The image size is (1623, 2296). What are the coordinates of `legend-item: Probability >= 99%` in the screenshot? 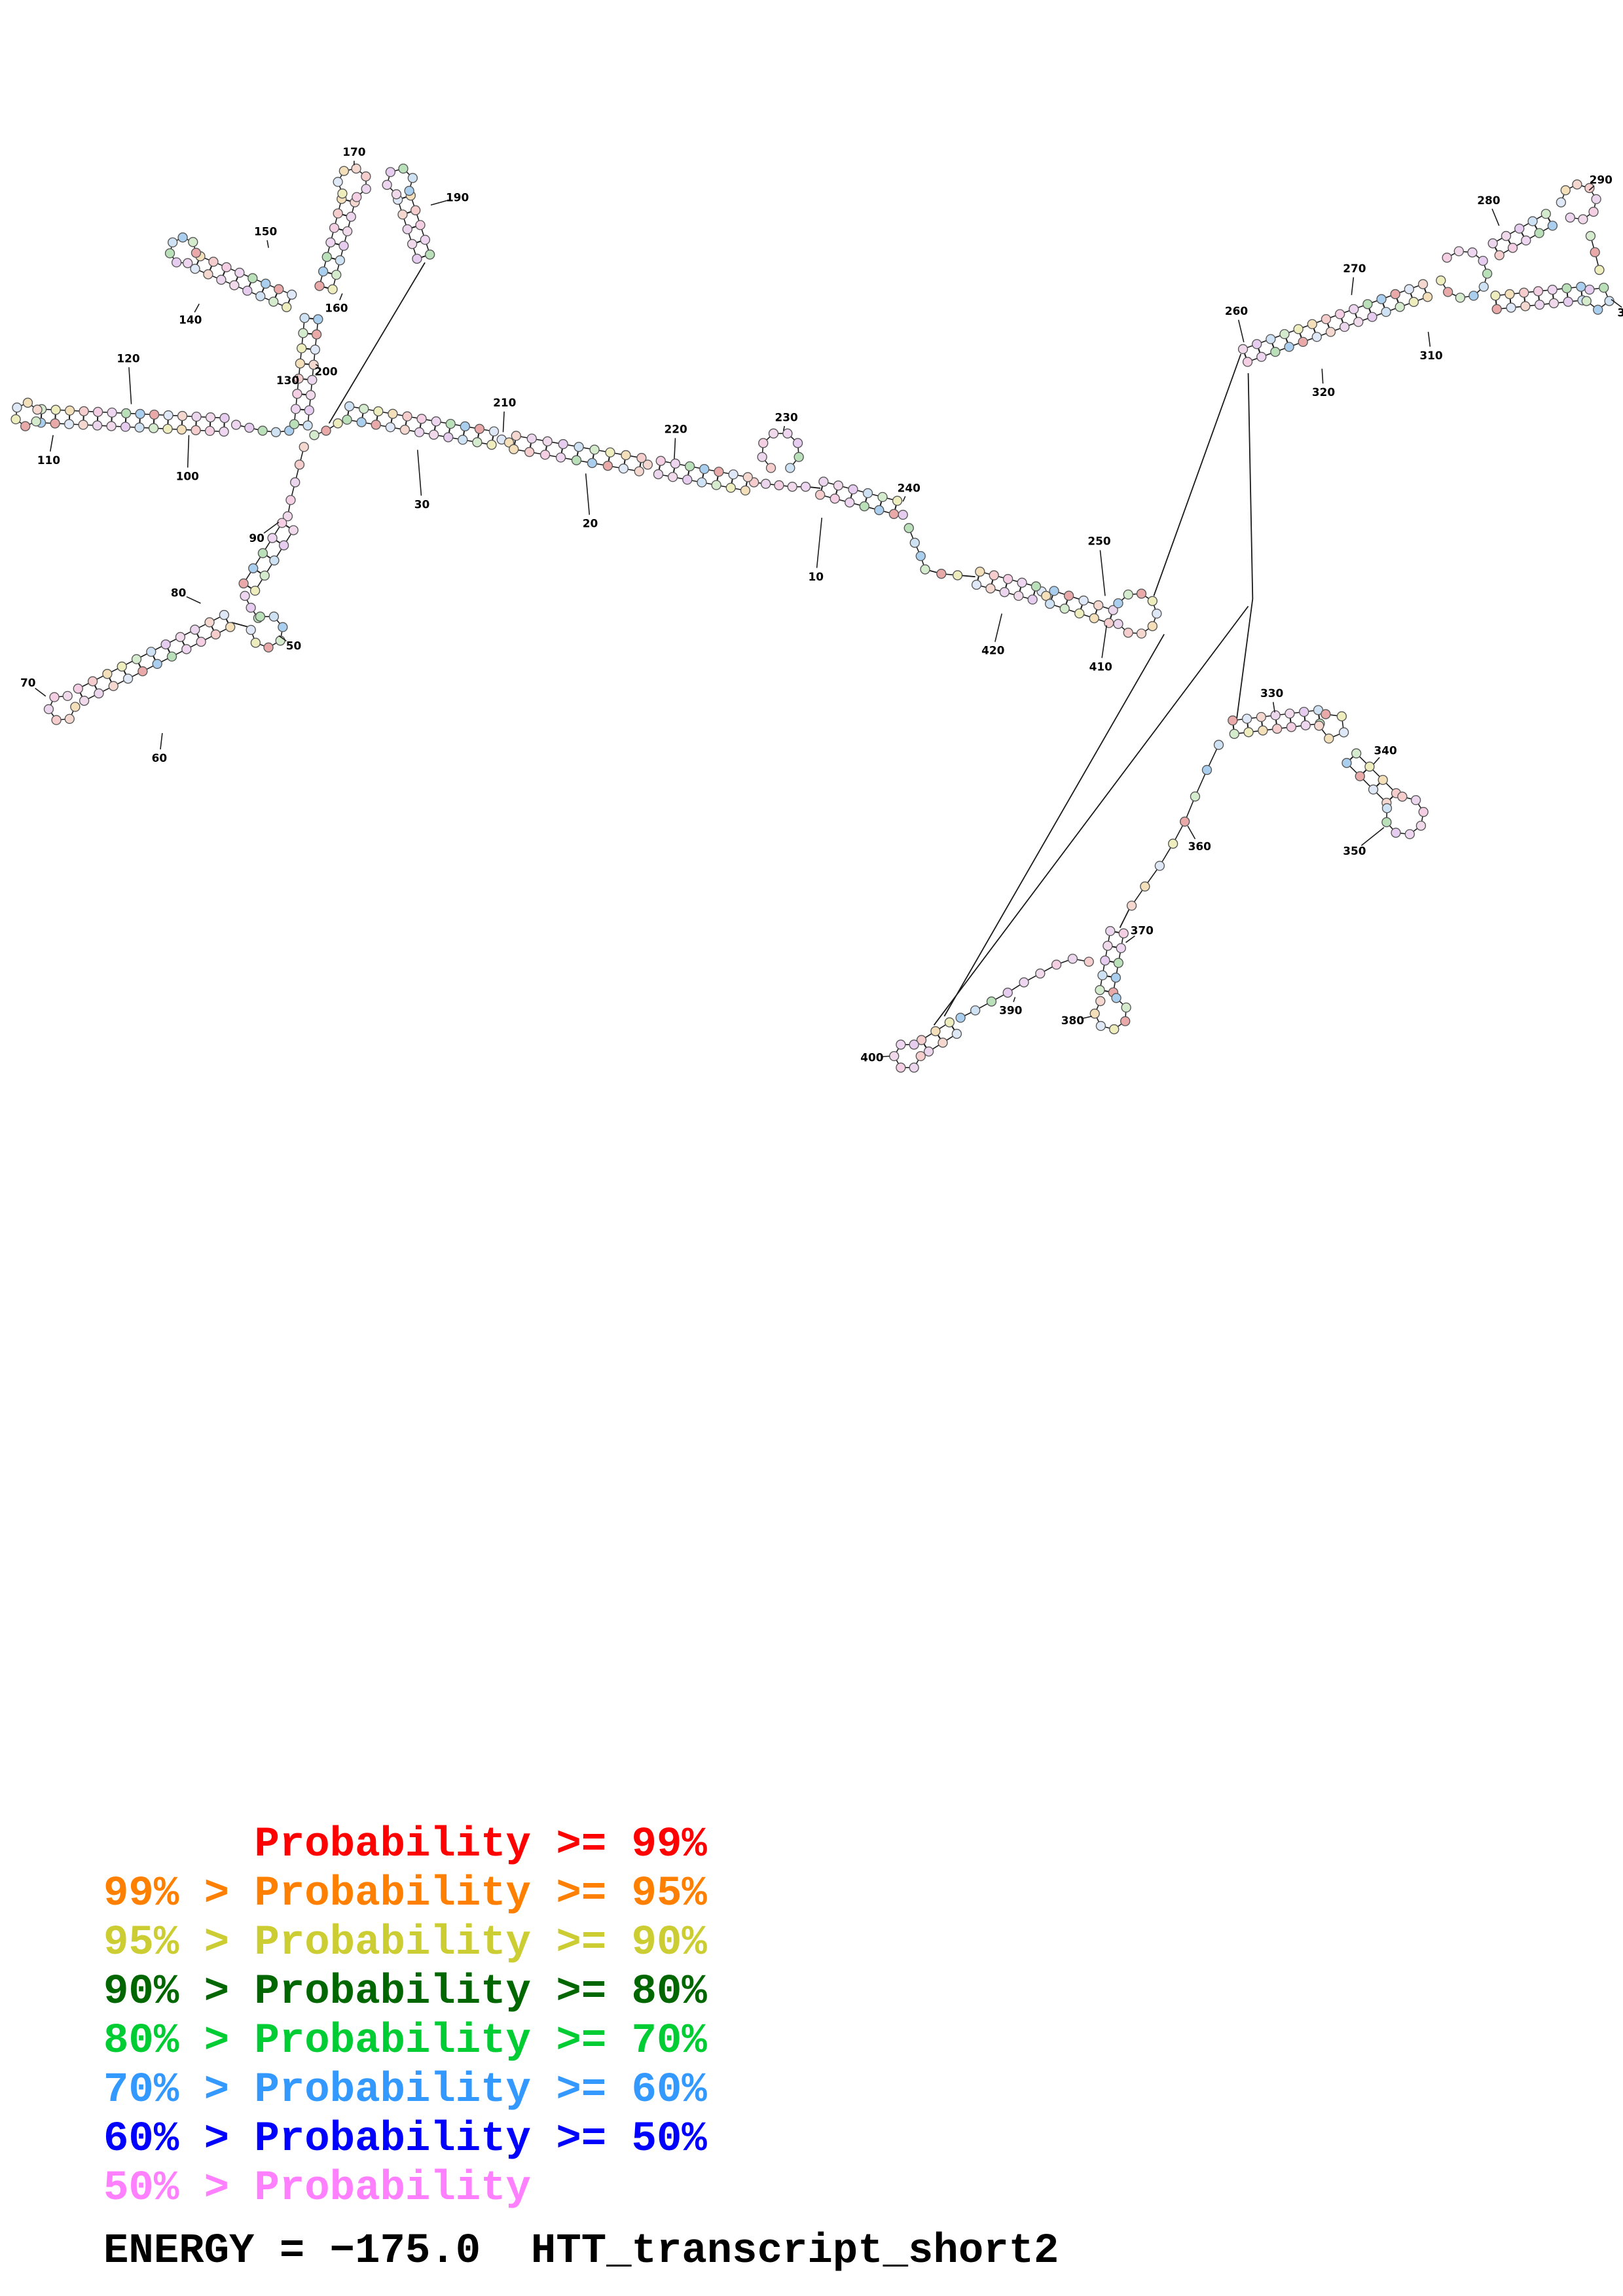 It's located at (405, 1845).